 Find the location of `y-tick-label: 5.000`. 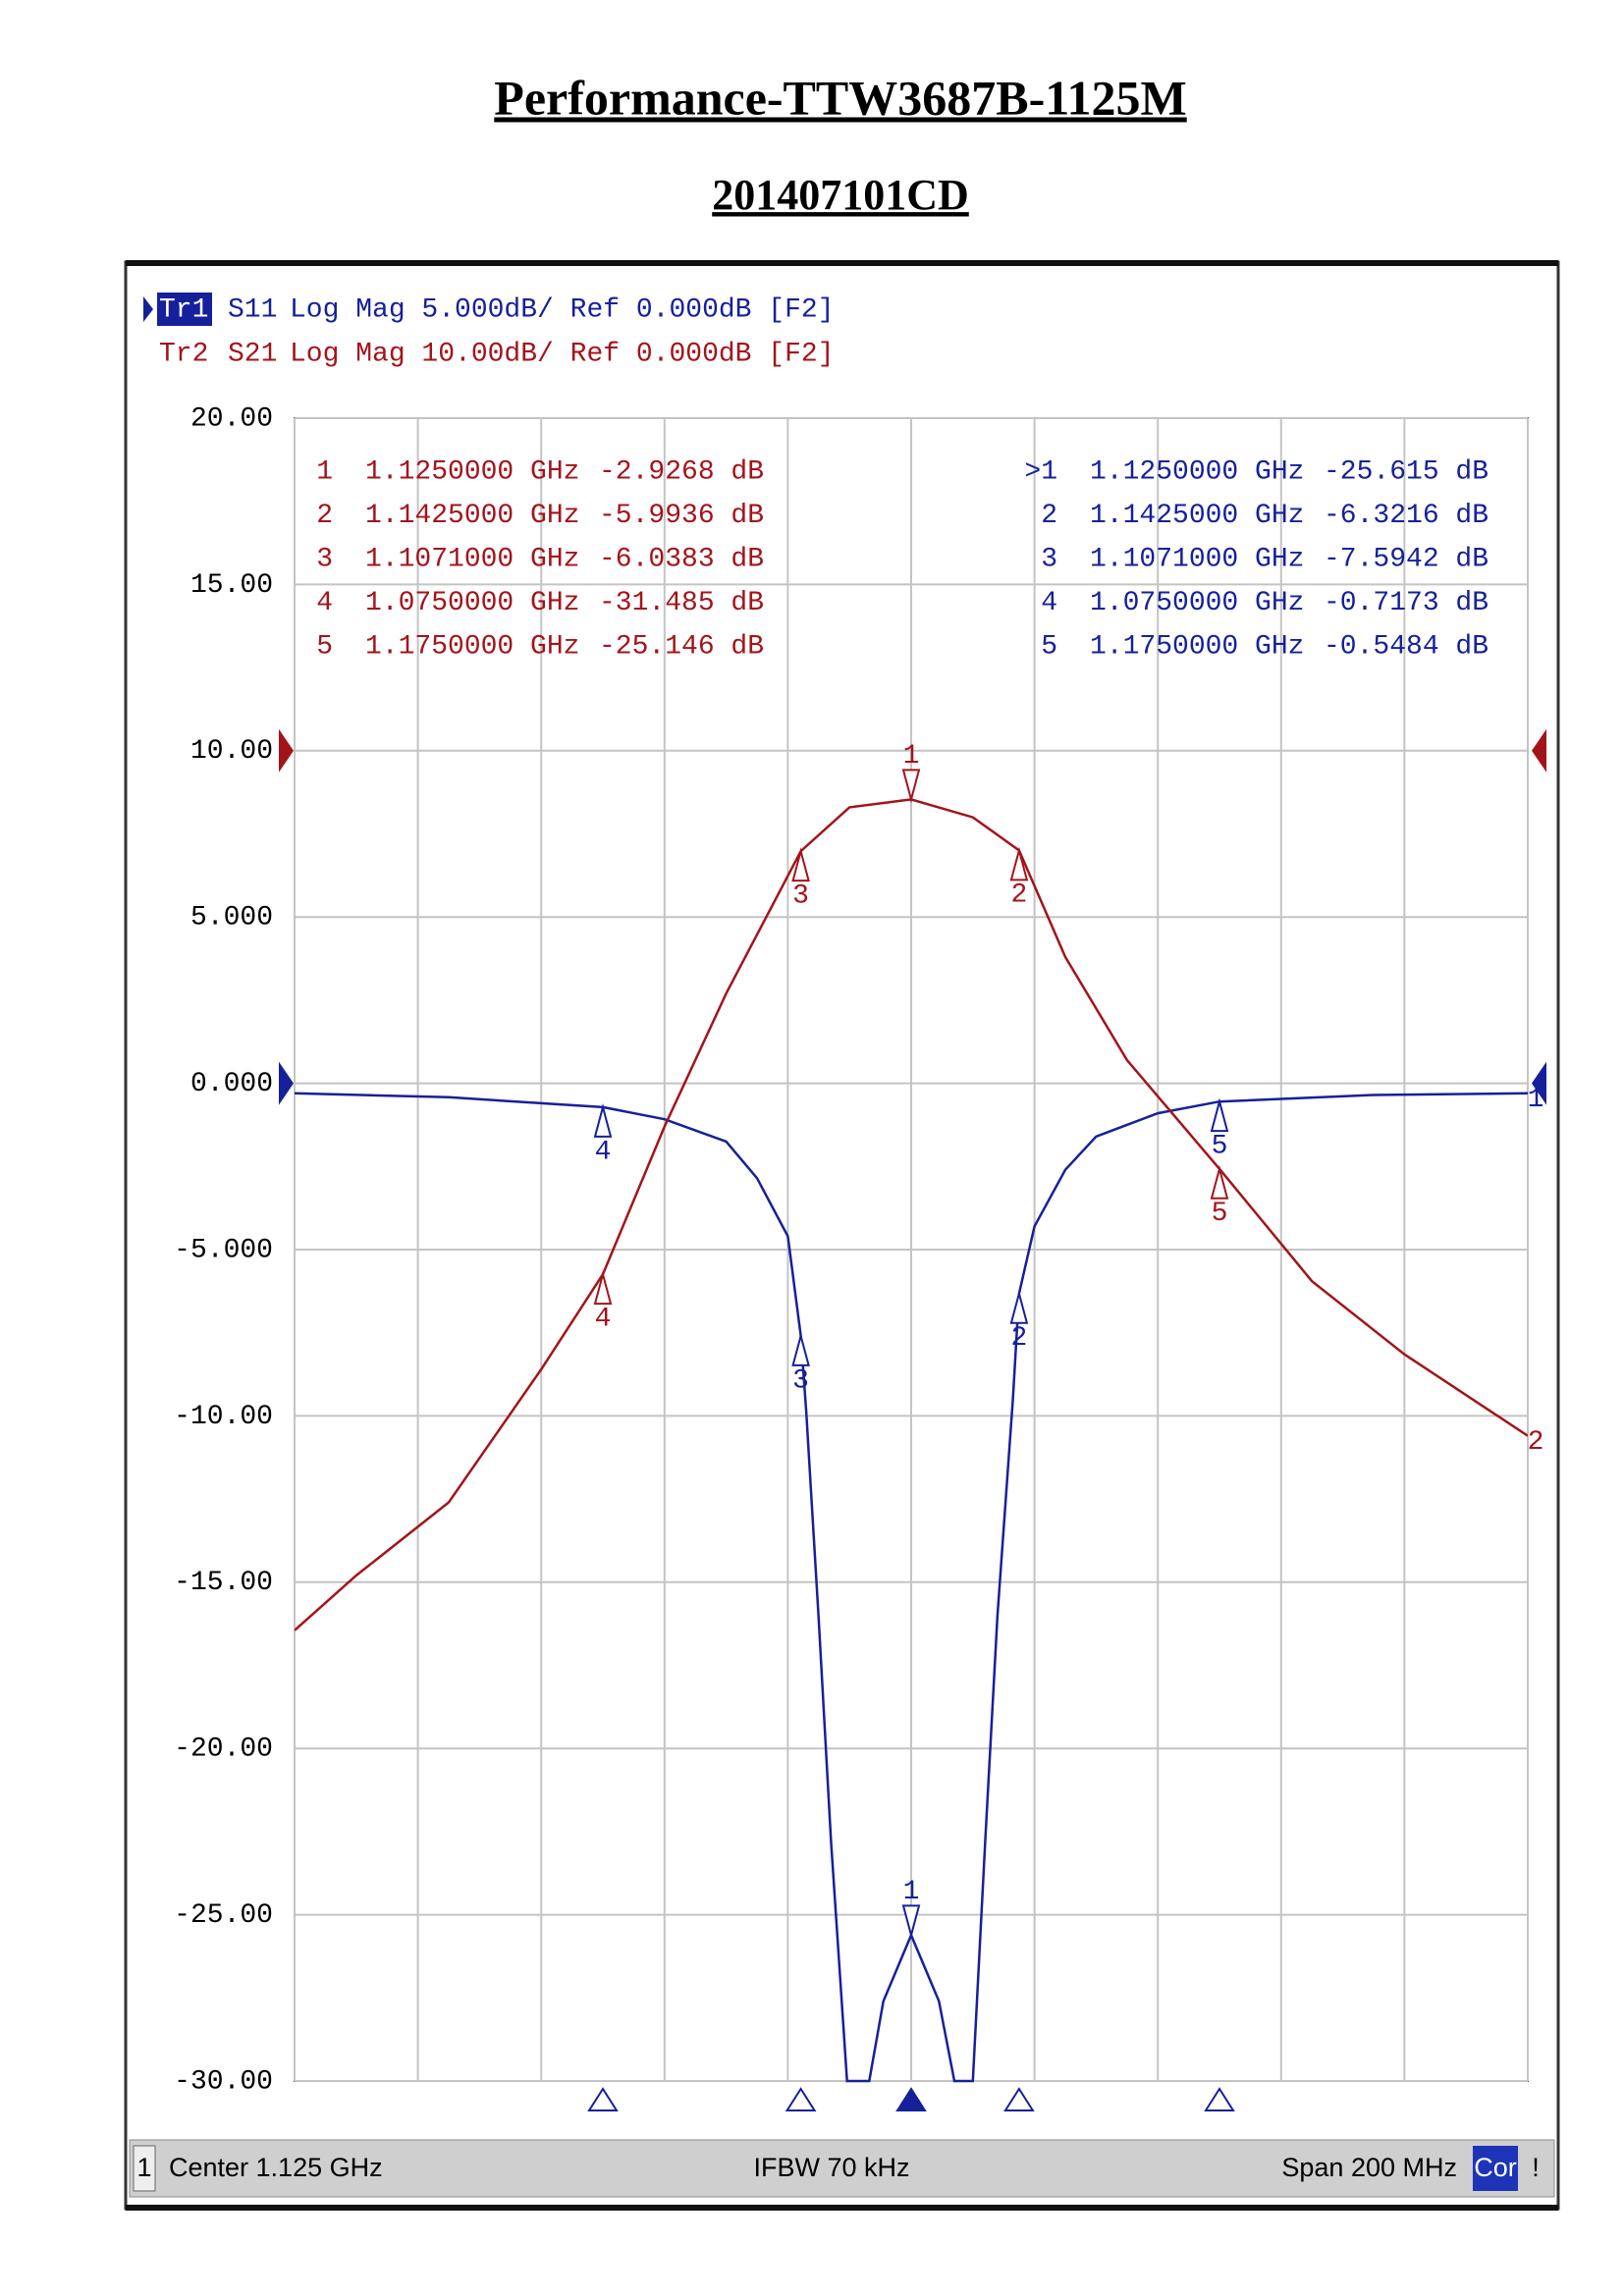

y-tick-label: 5.000 is located at coordinates (231, 918).